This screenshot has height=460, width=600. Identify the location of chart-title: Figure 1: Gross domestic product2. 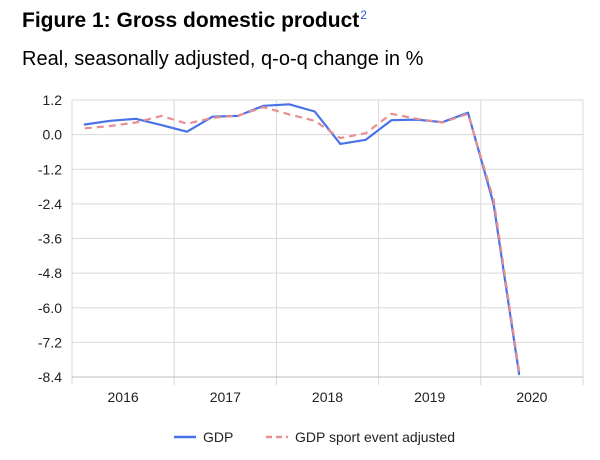
(194, 20).